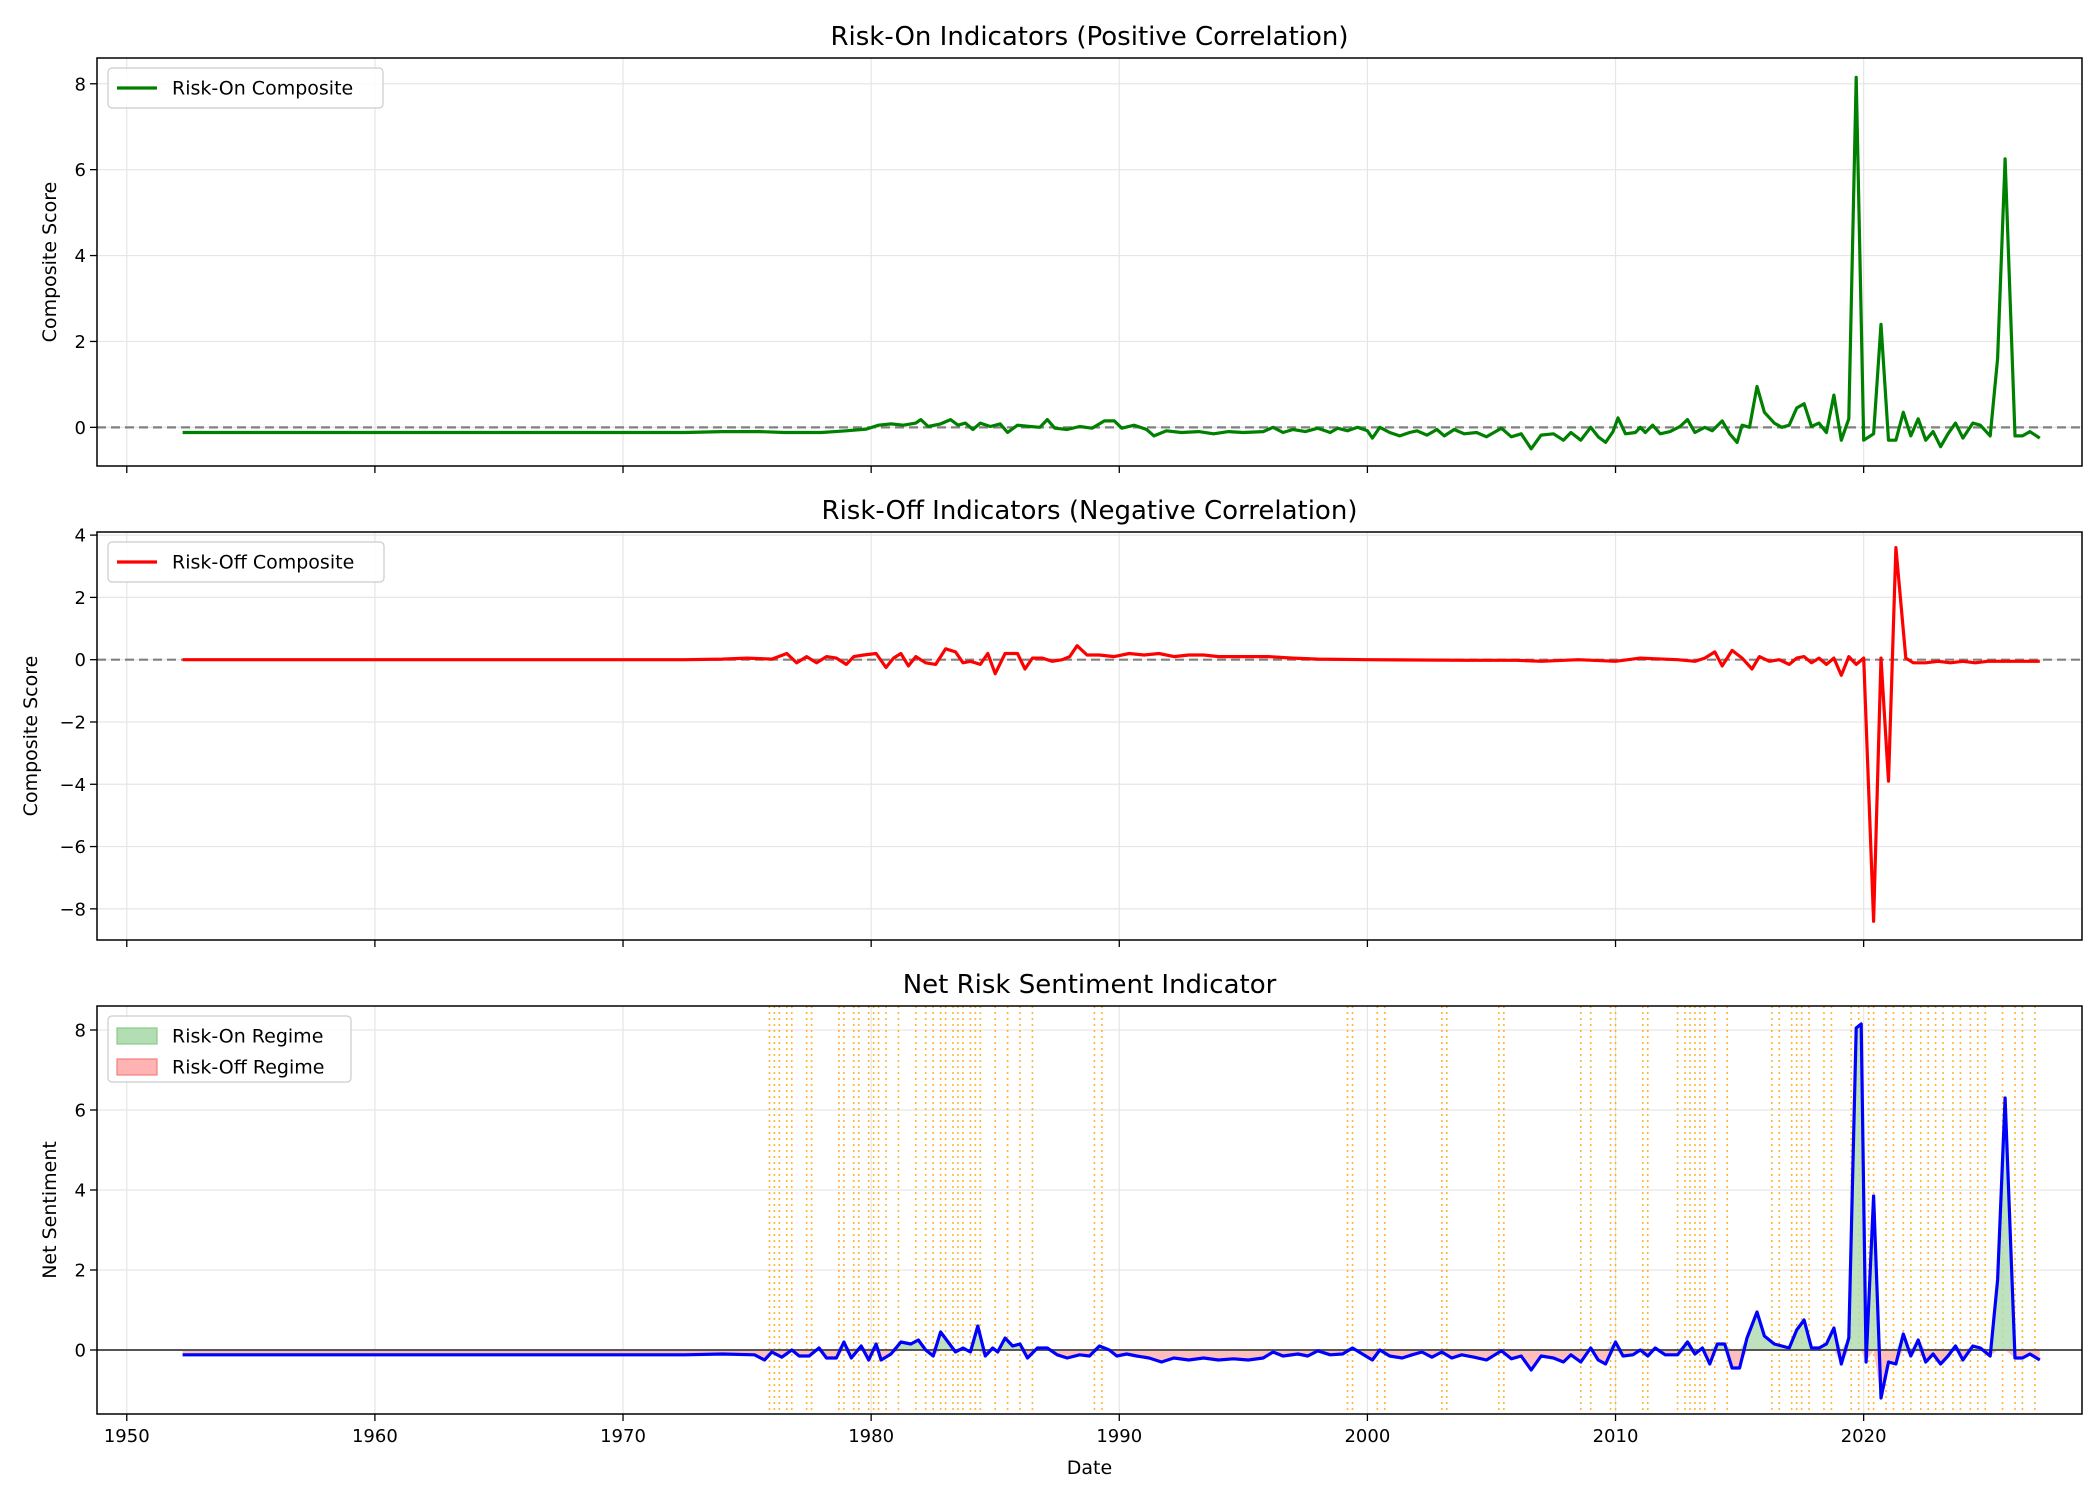 The image size is (2100, 1500). Describe the element at coordinates (127, 1436) in the screenshot. I see `x-tick-label: 1950` at that location.